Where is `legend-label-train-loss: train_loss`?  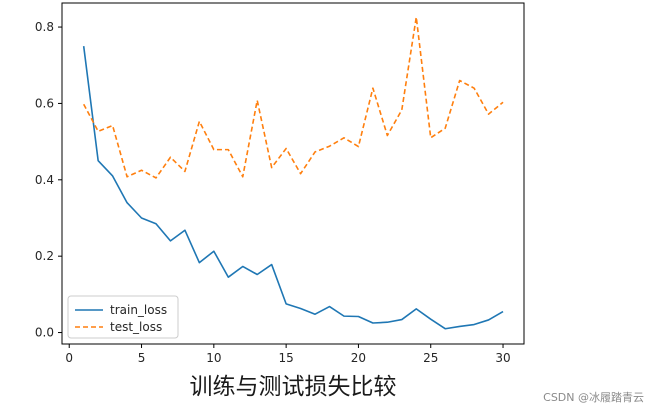
legend-label-train-loss: train_loss is located at coordinates (138, 310).